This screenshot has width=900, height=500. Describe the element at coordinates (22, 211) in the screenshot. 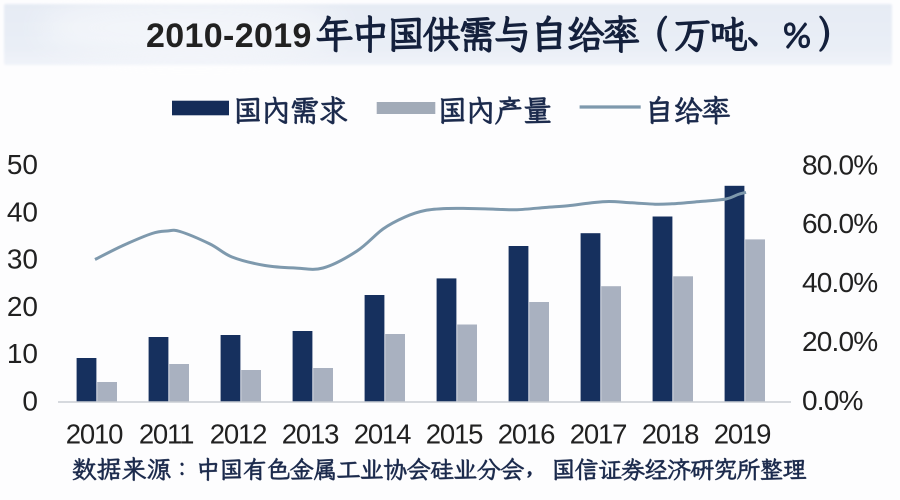

I see `svg-text: 40` at that location.